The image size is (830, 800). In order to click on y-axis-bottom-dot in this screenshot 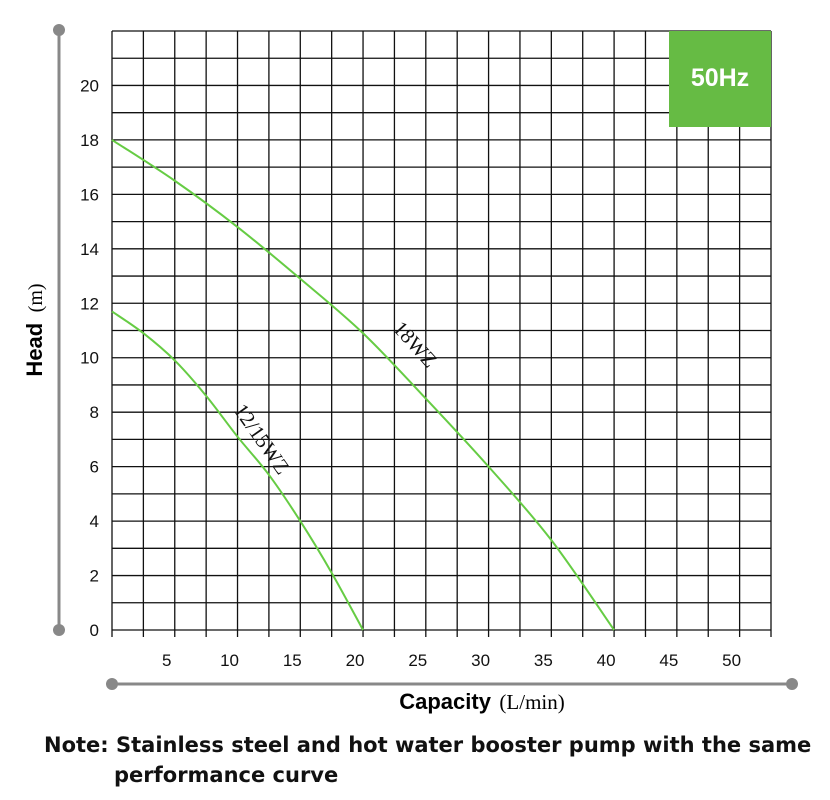, I will do `click(59, 630)`.